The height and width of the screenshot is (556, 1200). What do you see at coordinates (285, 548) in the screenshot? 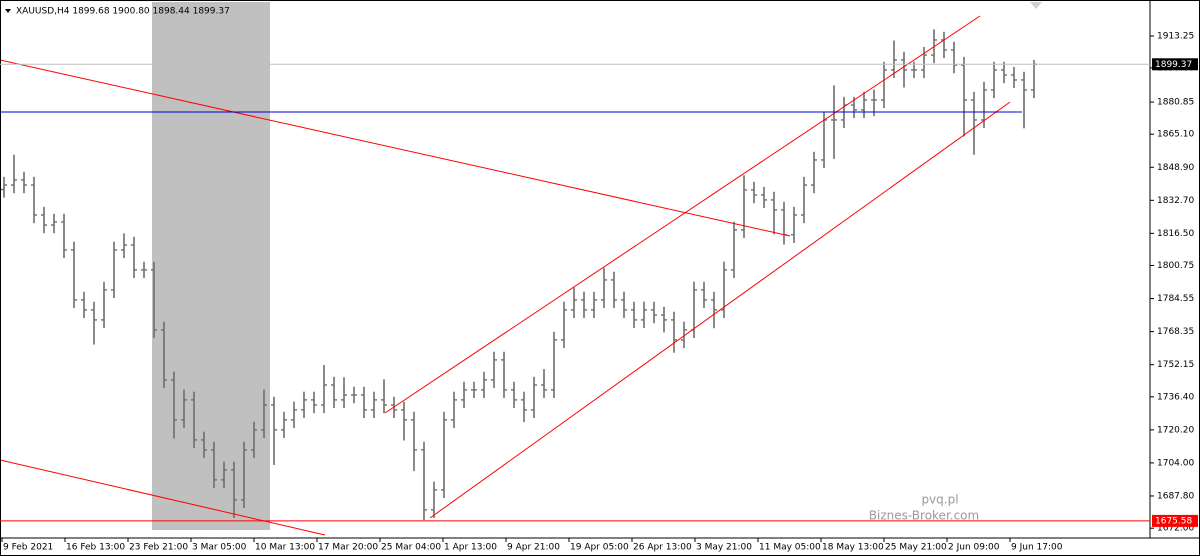
I see `x-tick-label: 10 Mar 13:00` at bounding box center [285, 548].